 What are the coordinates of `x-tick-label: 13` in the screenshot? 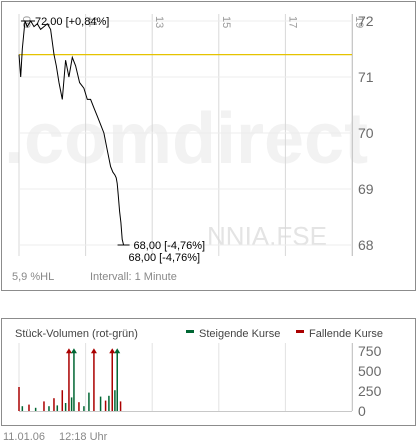 It's located at (159, 22).